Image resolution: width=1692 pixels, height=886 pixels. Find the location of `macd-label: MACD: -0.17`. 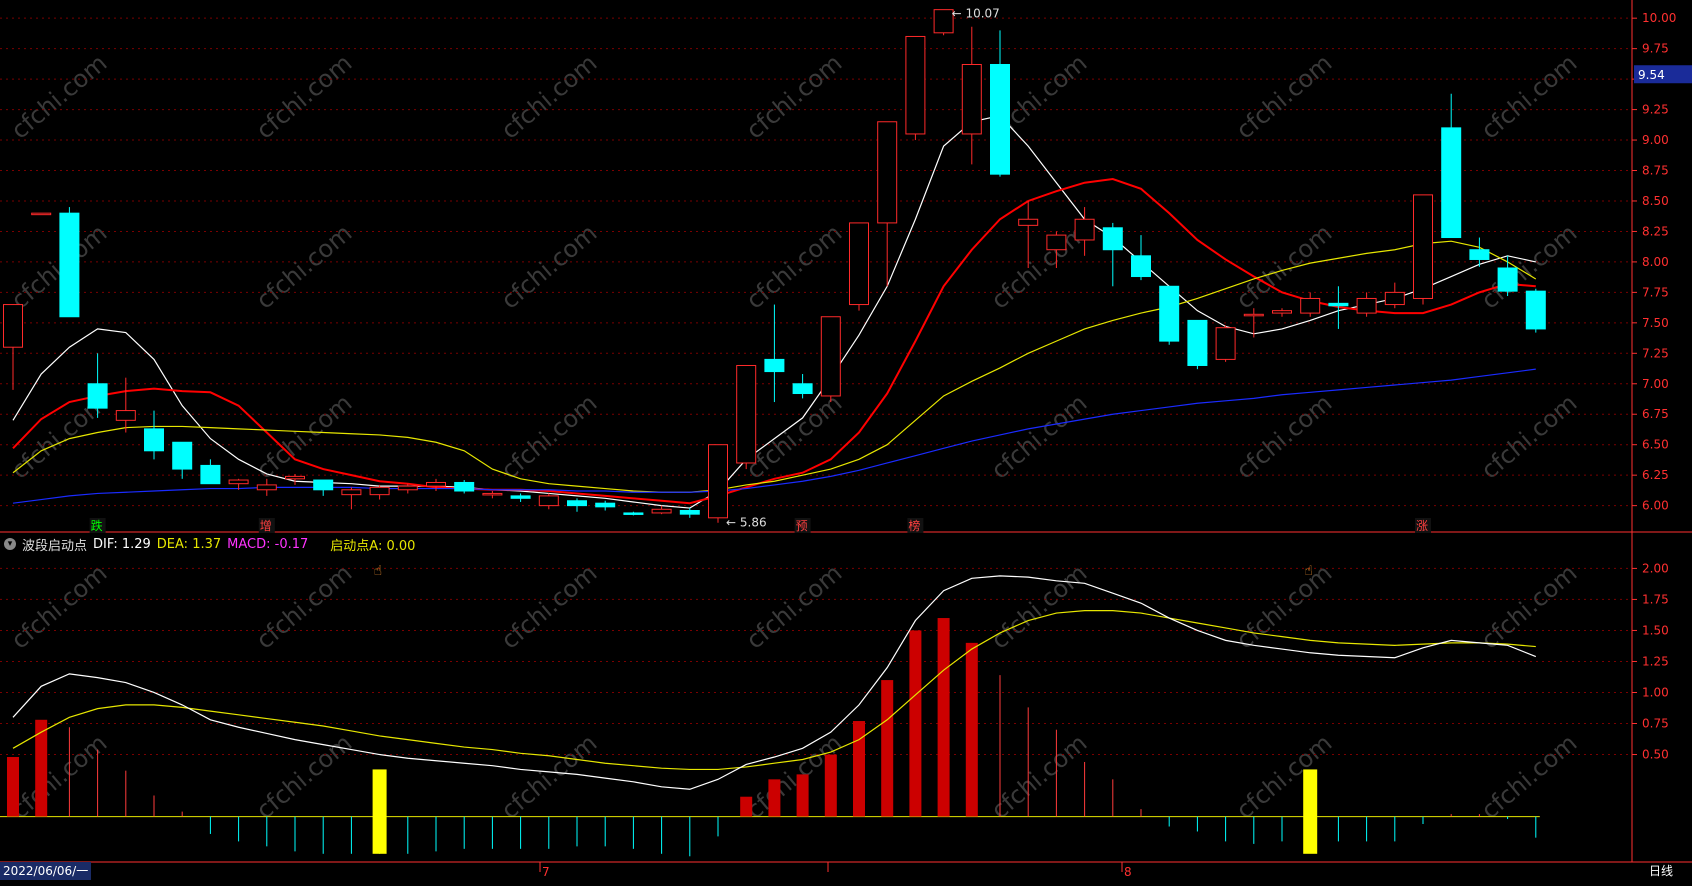

macd-label: MACD: -0.17 is located at coordinates (268, 544).